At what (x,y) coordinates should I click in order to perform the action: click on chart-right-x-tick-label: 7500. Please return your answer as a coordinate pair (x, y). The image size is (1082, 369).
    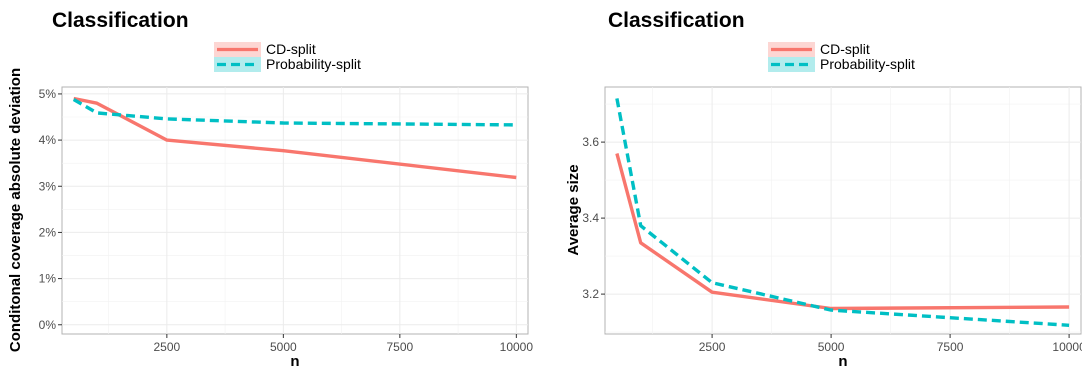
    Looking at the image, I should click on (950, 347).